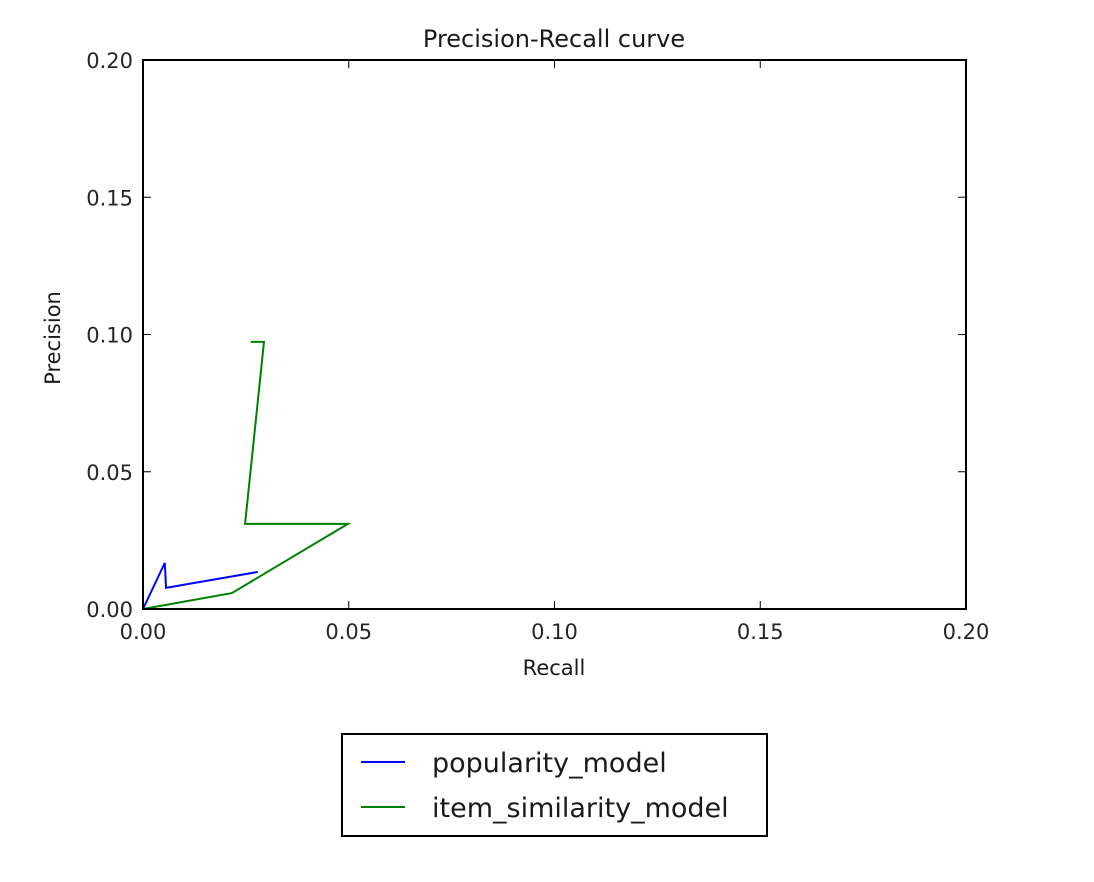 This screenshot has width=1094, height=882. I want to click on y-tick-label: 0.10, so click(109, 336).